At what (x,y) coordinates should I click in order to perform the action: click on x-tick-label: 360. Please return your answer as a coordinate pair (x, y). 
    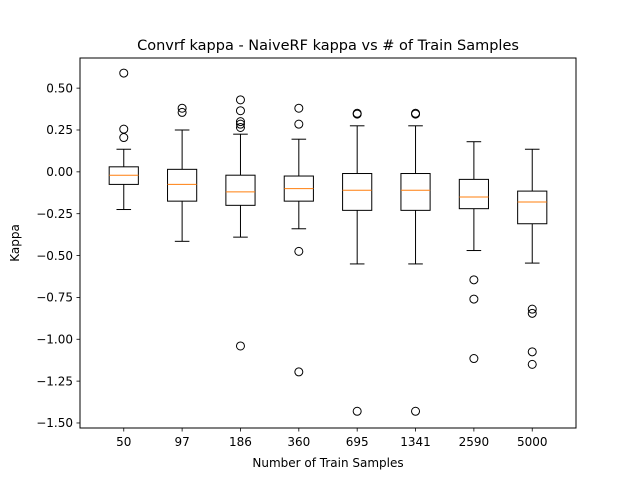
    Looking at the image, I should click on (298, 442).